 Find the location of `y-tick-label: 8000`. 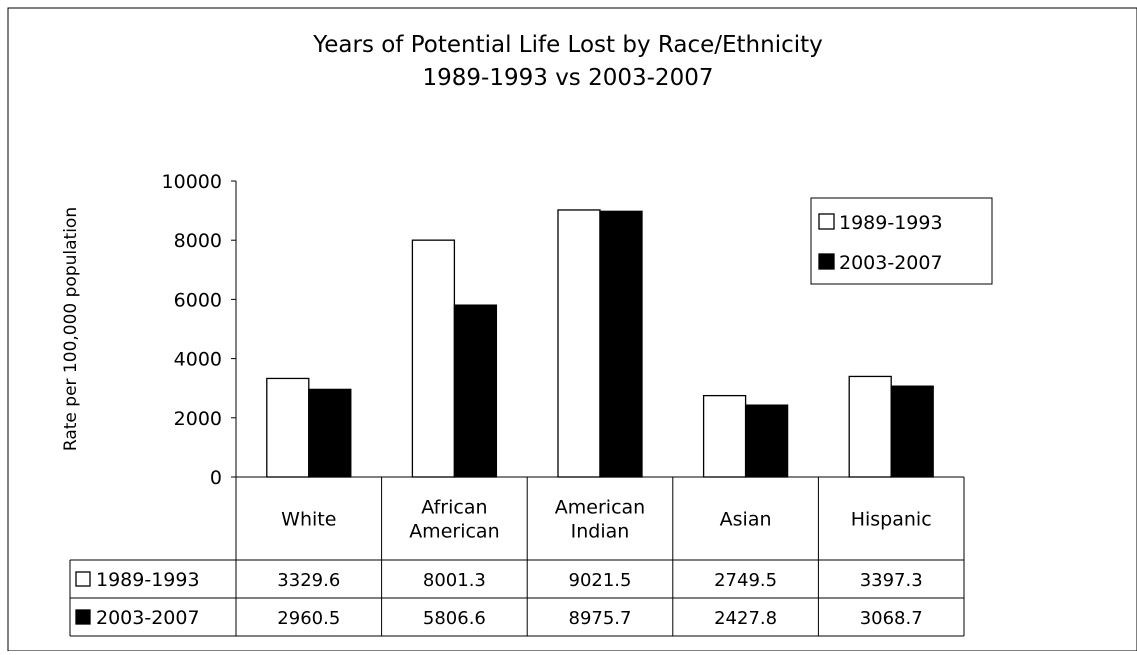

y-tick-label: 8000 is located at coordinates (198, 241).